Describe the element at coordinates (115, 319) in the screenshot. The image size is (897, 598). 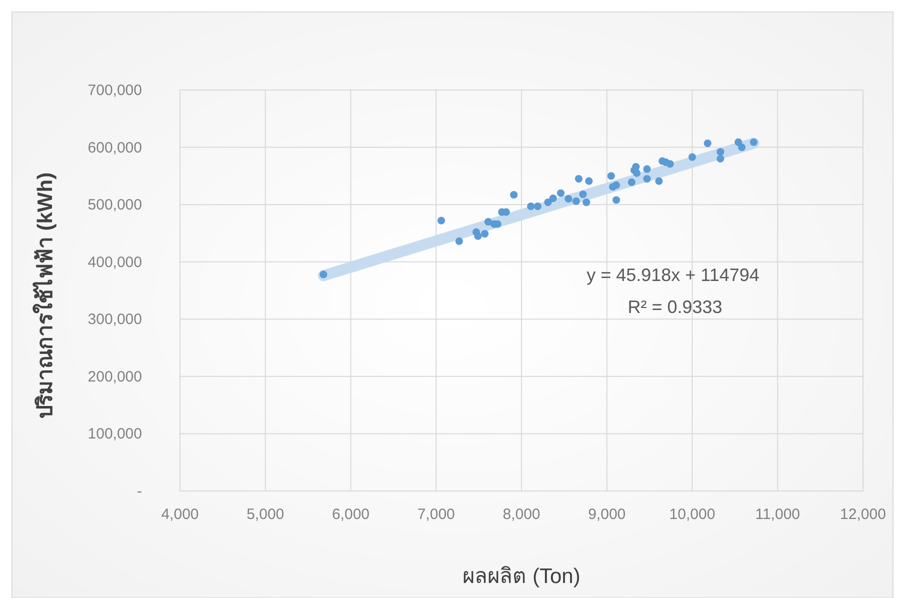
I see `y-tick-label: 300,000` at that location.